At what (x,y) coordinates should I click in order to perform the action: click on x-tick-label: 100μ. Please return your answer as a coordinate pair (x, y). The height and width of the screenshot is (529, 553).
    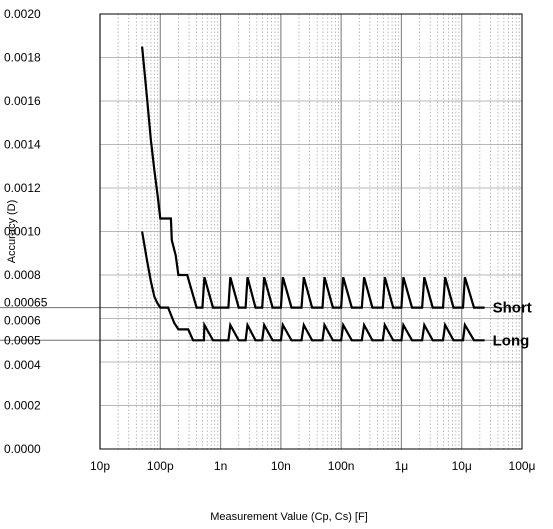
    Looking at the image, I should click on (522, 466).